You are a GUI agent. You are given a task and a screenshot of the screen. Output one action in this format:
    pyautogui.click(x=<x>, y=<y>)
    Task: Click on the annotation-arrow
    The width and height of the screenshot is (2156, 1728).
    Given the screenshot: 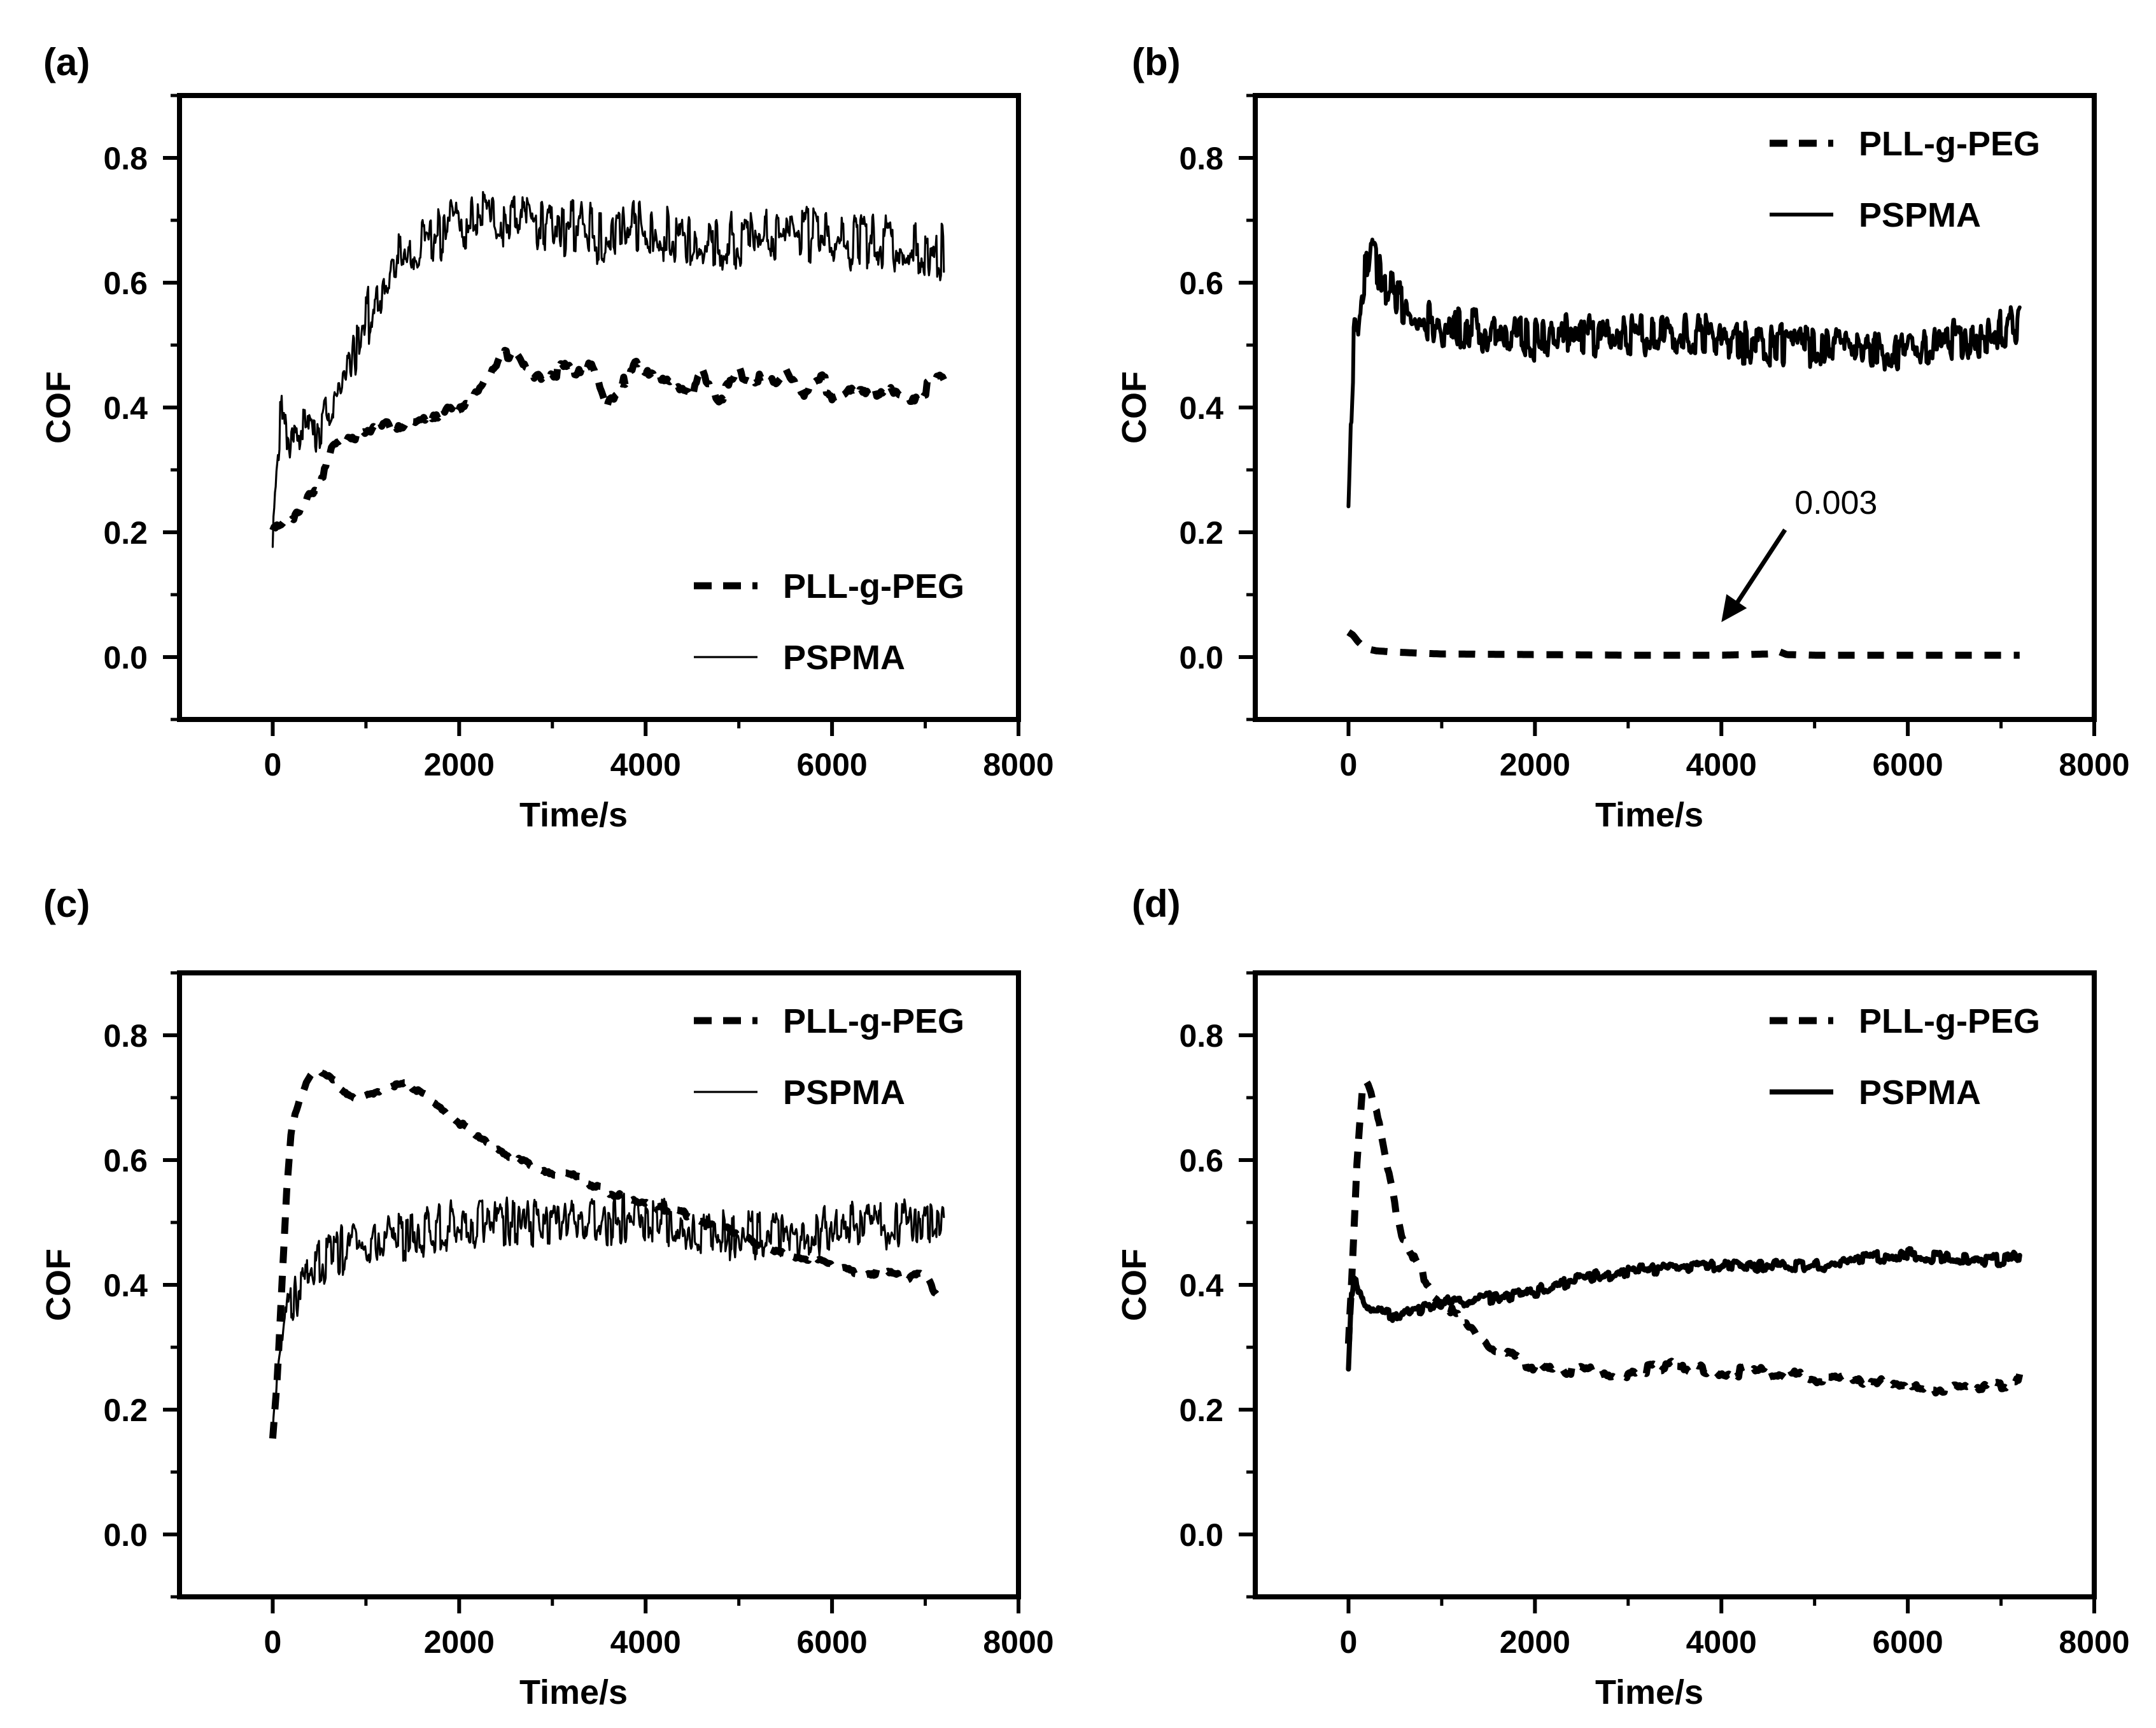 What is the action you would take?
    pyautogui.click(x=1757, y=571)
    